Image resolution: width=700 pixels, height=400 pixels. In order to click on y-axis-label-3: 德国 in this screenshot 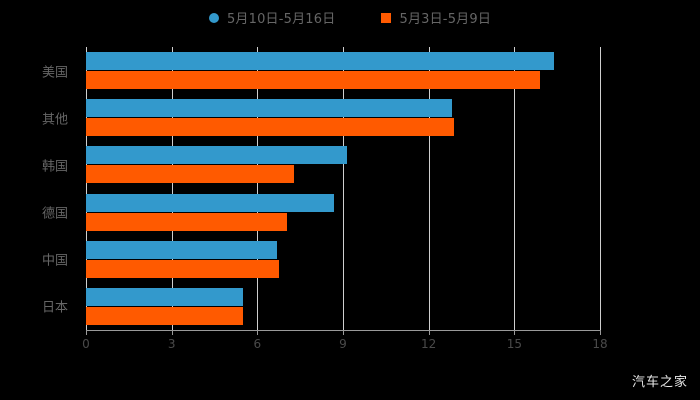, I will do `click(54, 214)`.